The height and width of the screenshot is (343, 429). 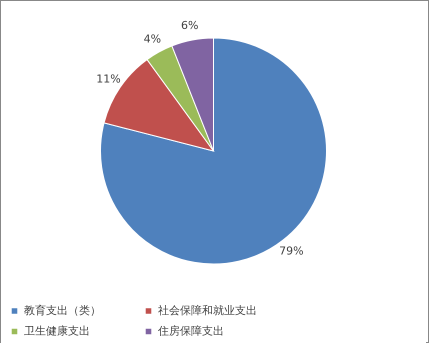 I want to click on data-label: 6%, so click(x=189, y=25).